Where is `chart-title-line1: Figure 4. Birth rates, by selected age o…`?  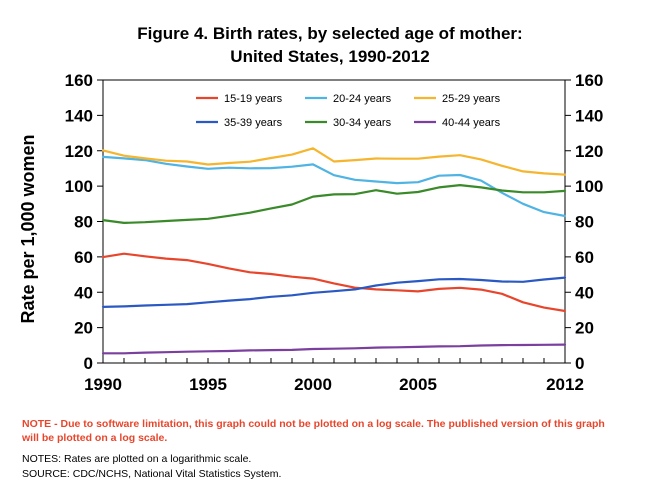 chart-title-line1: Figure 4. Birth rates, by selected age o… is located at coordinates (329, 33).